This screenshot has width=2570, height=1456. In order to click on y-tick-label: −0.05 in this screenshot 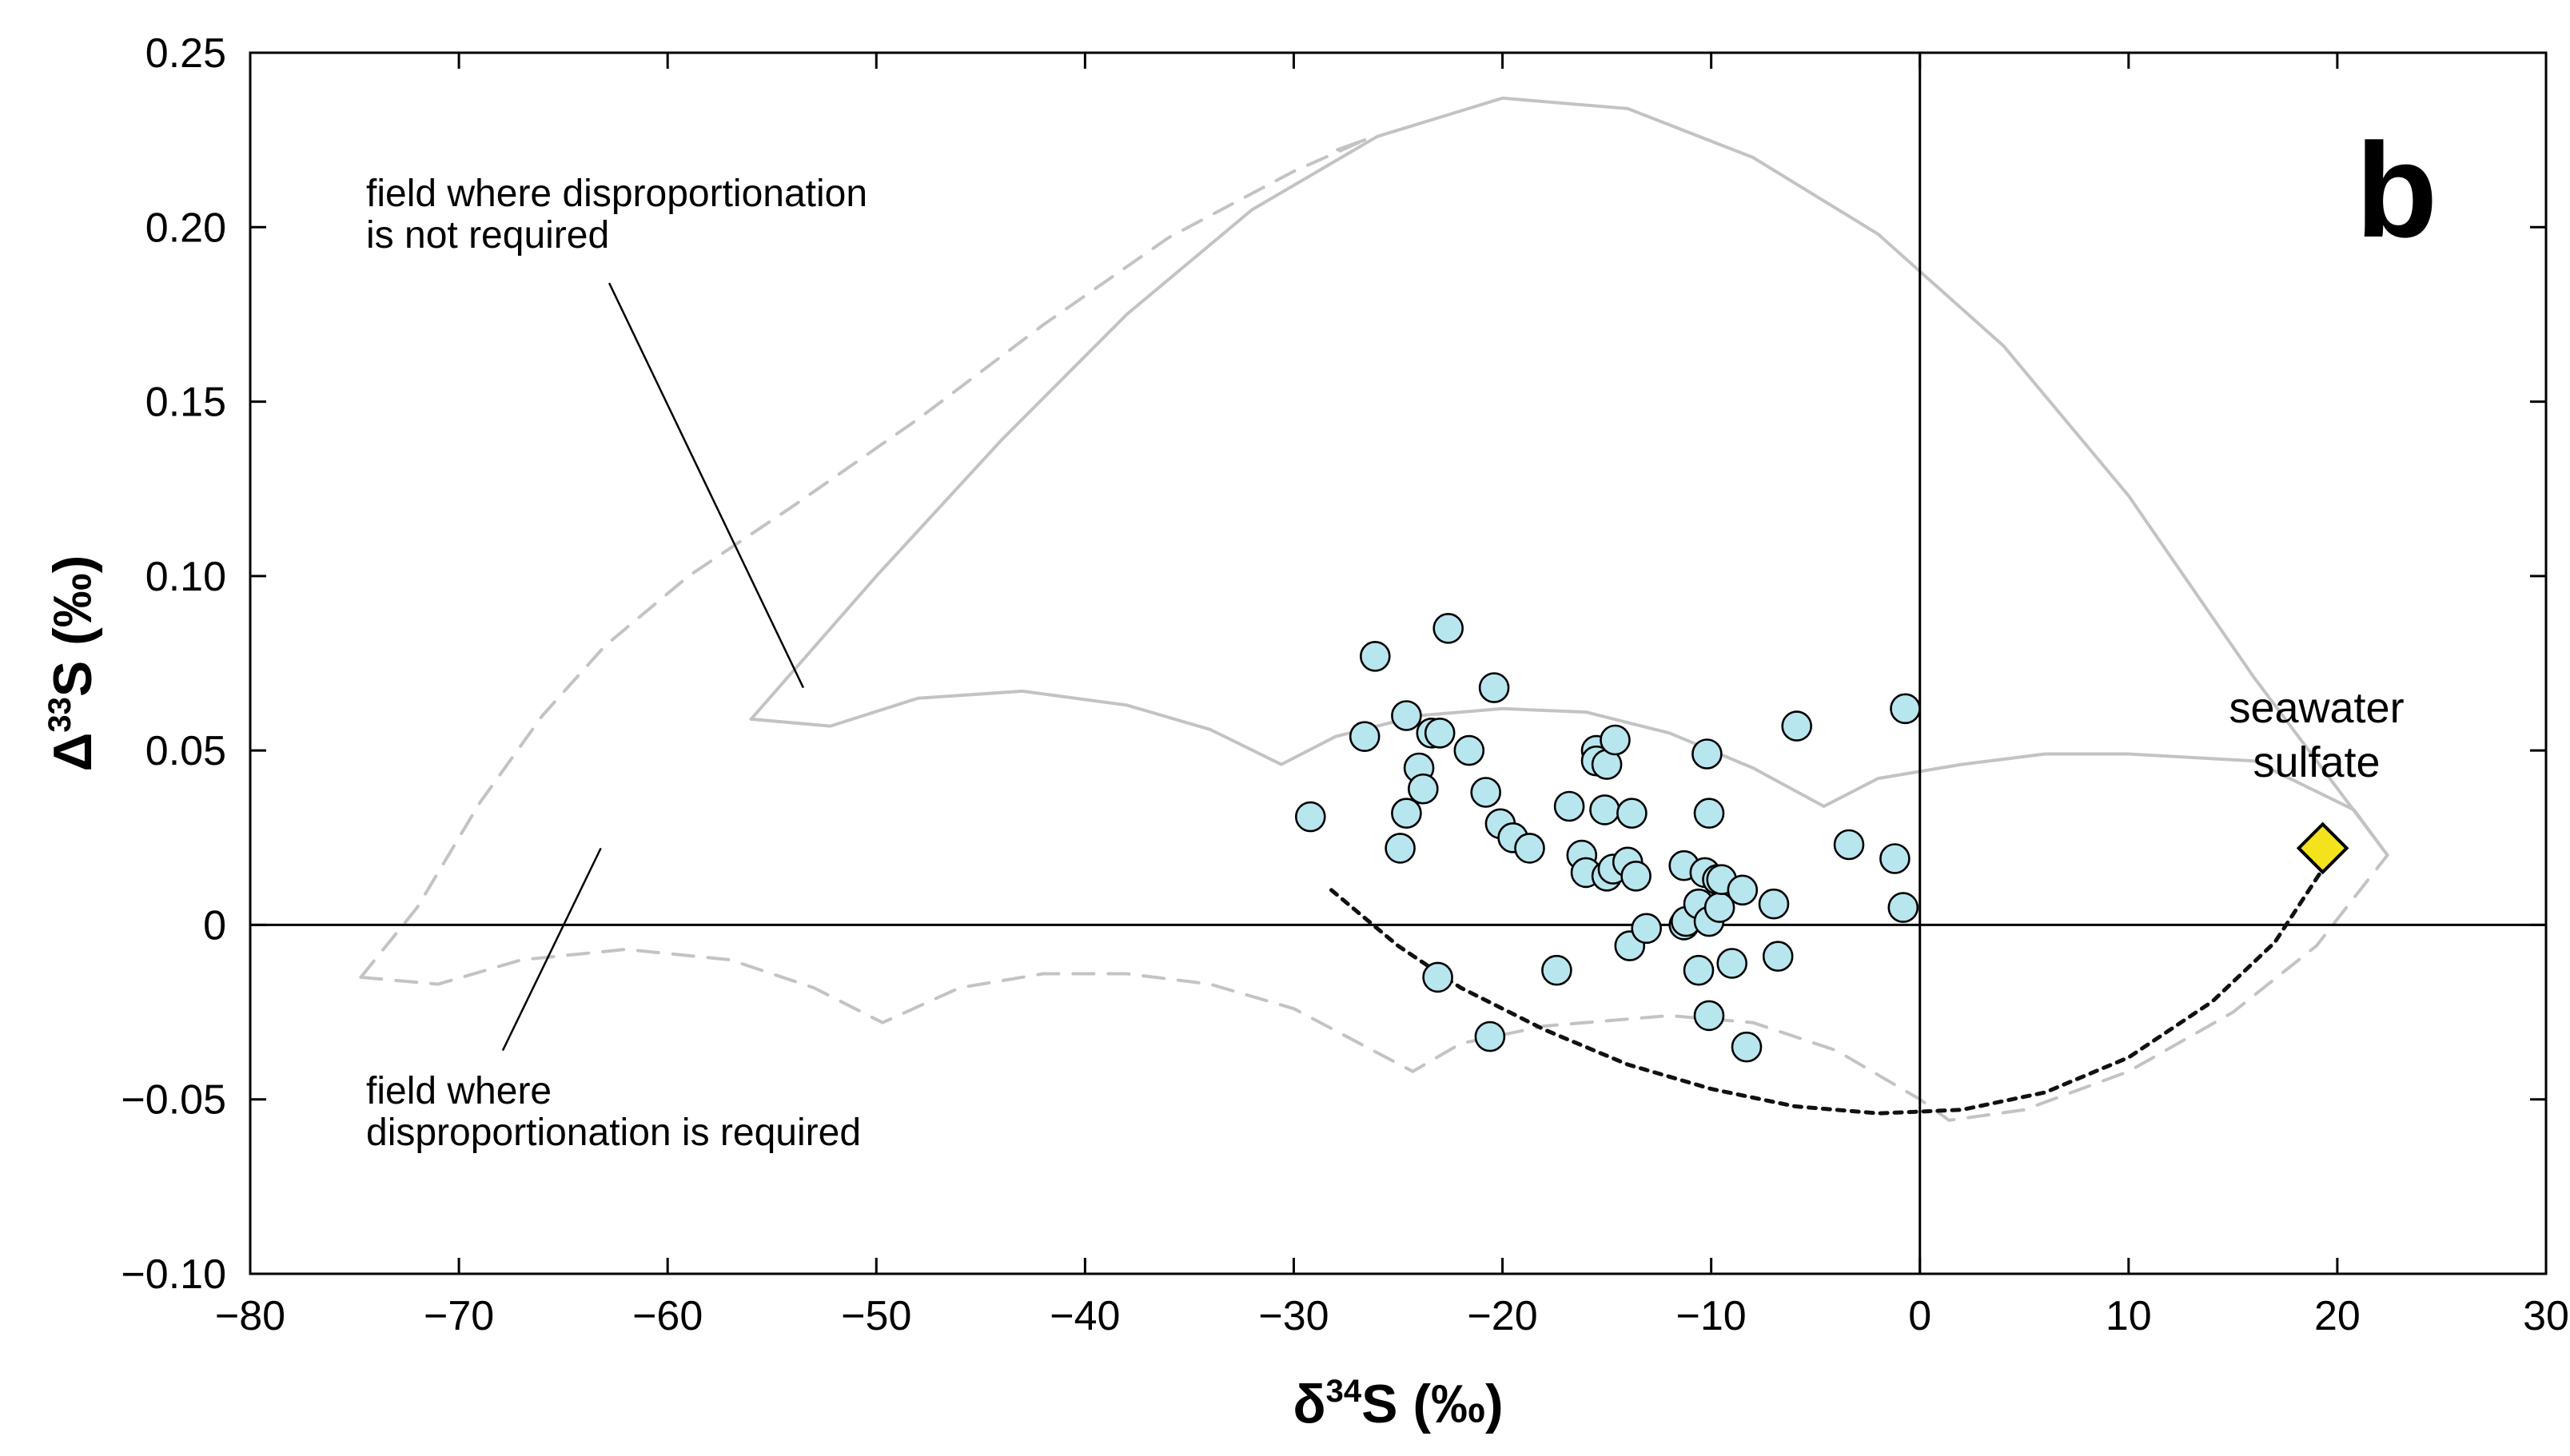, I will do `click(173, 1100)`.